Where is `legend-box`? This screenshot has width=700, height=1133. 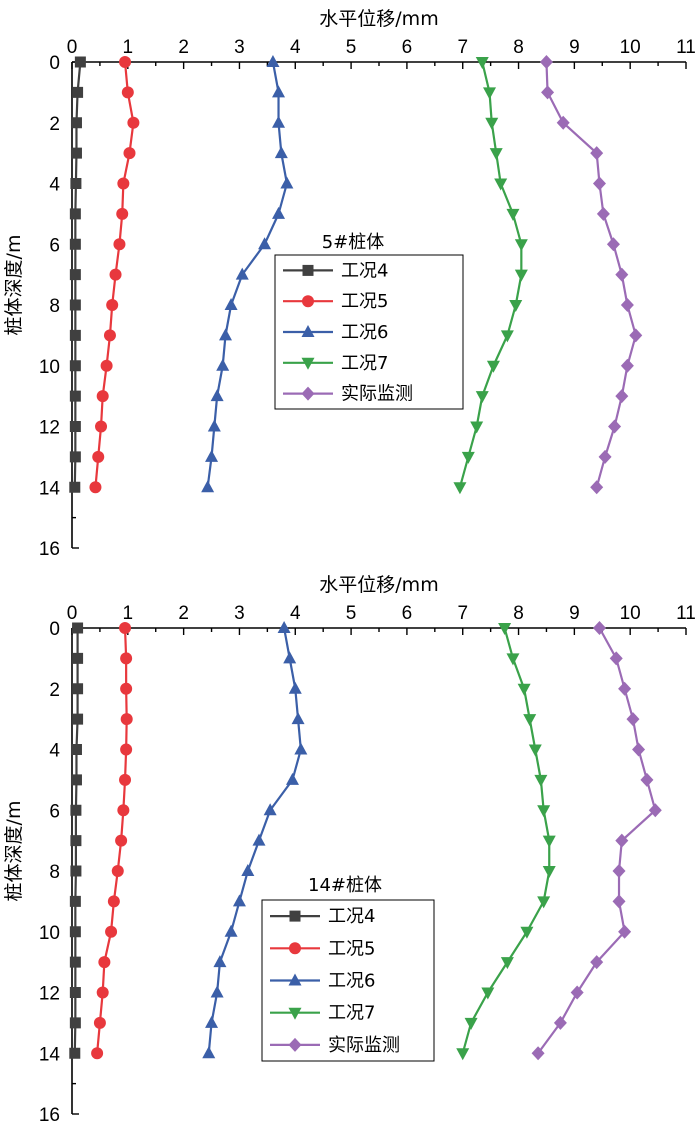 legend-box is located at coordinates (348, 980).